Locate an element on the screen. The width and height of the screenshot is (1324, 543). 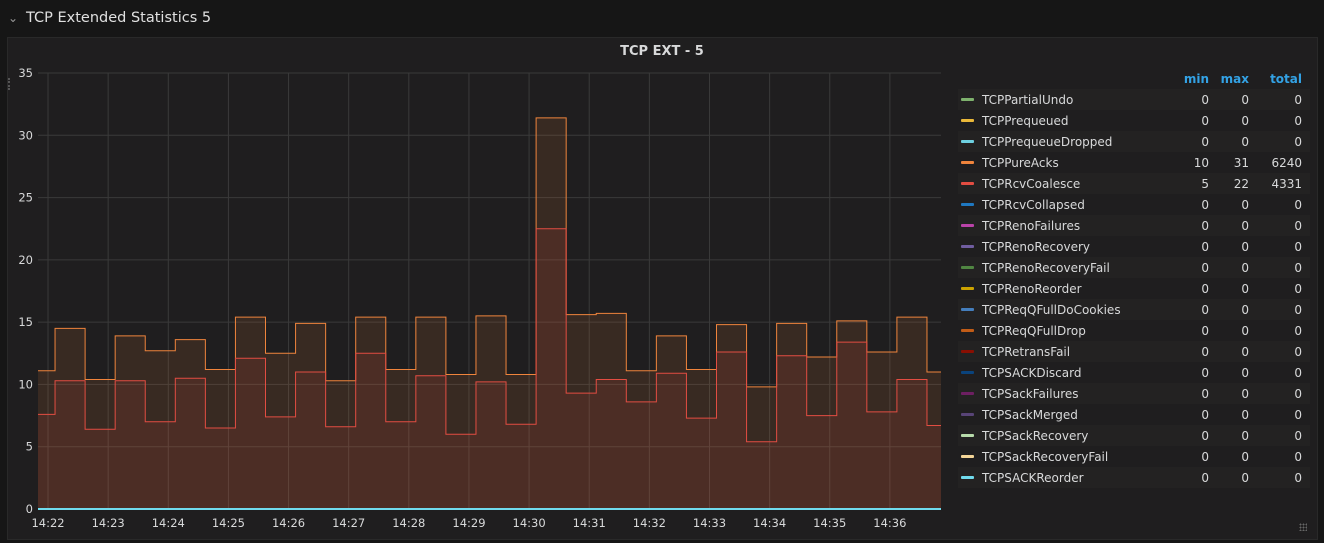
panel-title: TCP EXT - 5 is located at coordinates (662, 51).